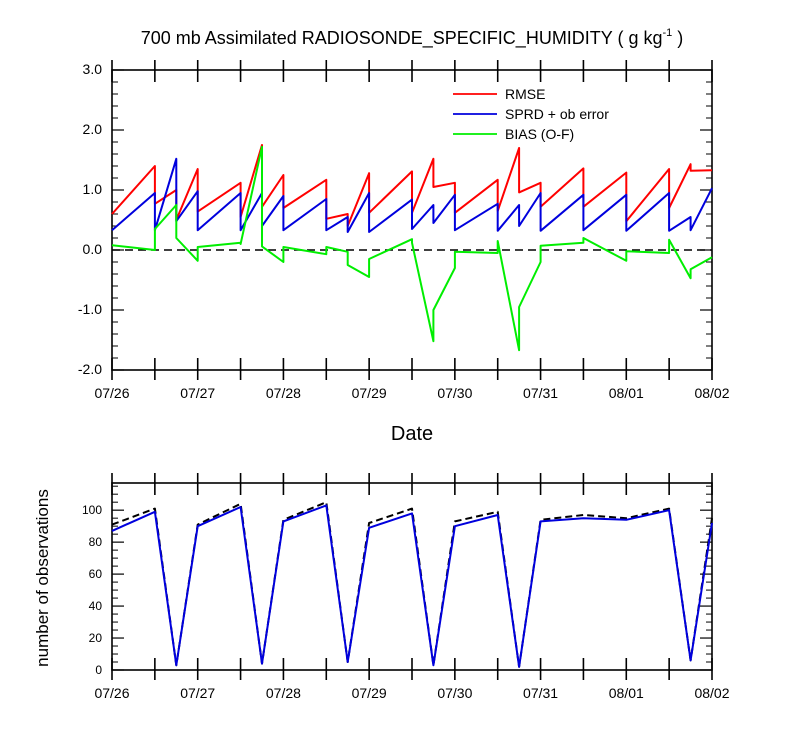 Image resolution: width=800 pixels, height=750 pixels. What do you see at coordinates (668, 33) in the screenshot?
I see `chart-title-superscript: -1` at bounding box center [668, 33].